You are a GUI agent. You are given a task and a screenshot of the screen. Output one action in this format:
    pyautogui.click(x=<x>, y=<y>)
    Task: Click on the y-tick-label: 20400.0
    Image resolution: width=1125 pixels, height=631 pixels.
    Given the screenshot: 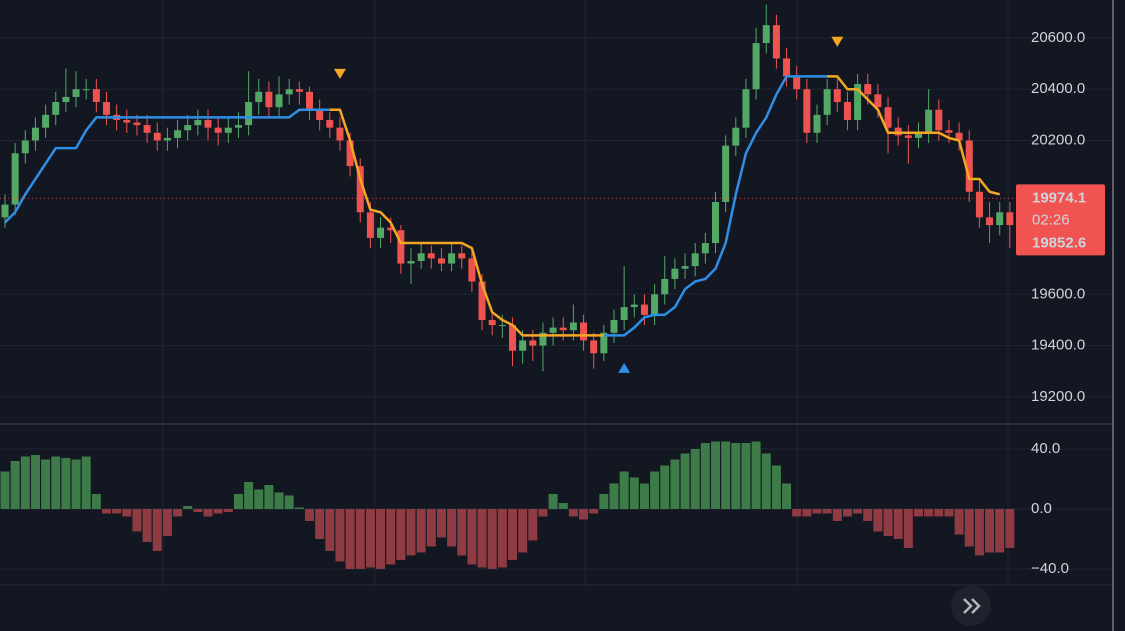 What is the action you would take?
    pyautogui.click(x=1058, y=88)
    